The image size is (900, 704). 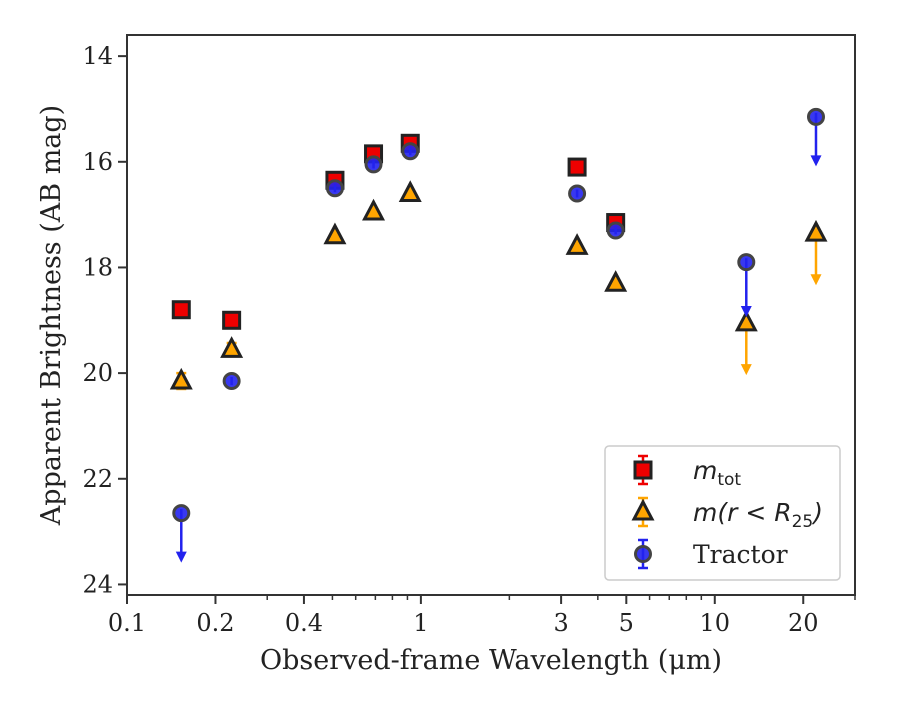 What do you see at coordinates (643, 509) in the screenshot?
I see `legend-marker-triangle` at bounding box center [643, 509].